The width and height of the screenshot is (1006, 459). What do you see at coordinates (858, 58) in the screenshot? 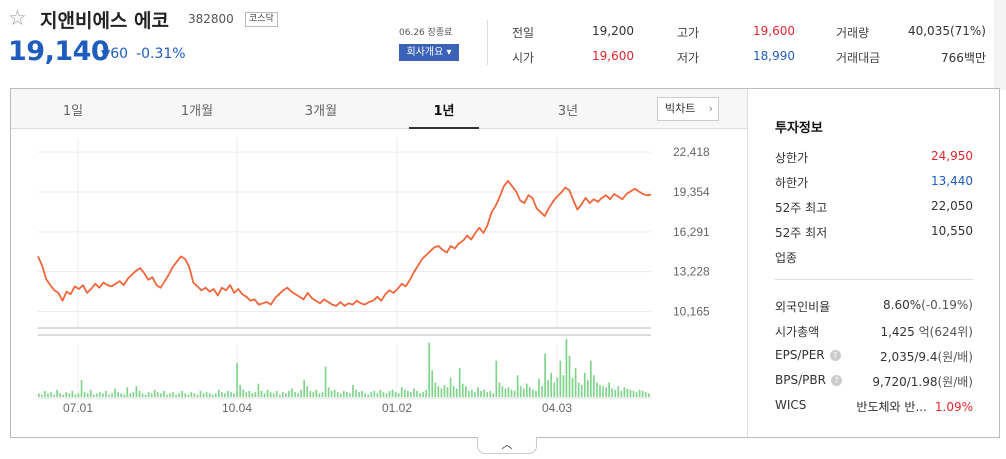
I see `trade-value-label: 거래대금` at bounding box center [858, 58].